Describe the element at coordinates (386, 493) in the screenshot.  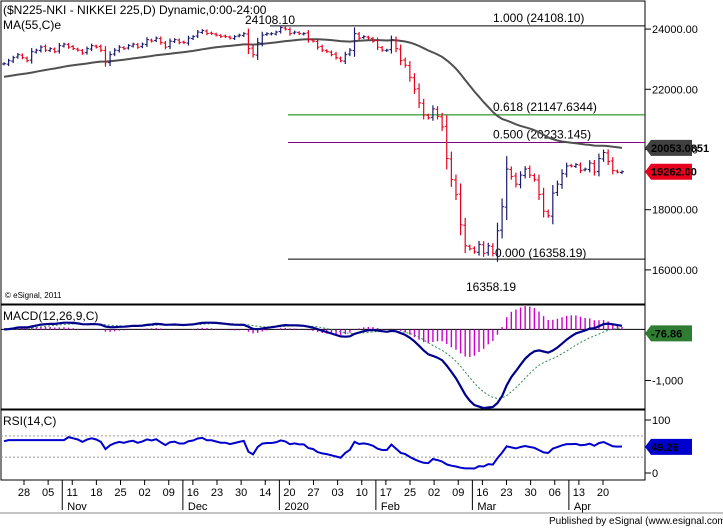
I see `x-tick-label: 17` at that location.